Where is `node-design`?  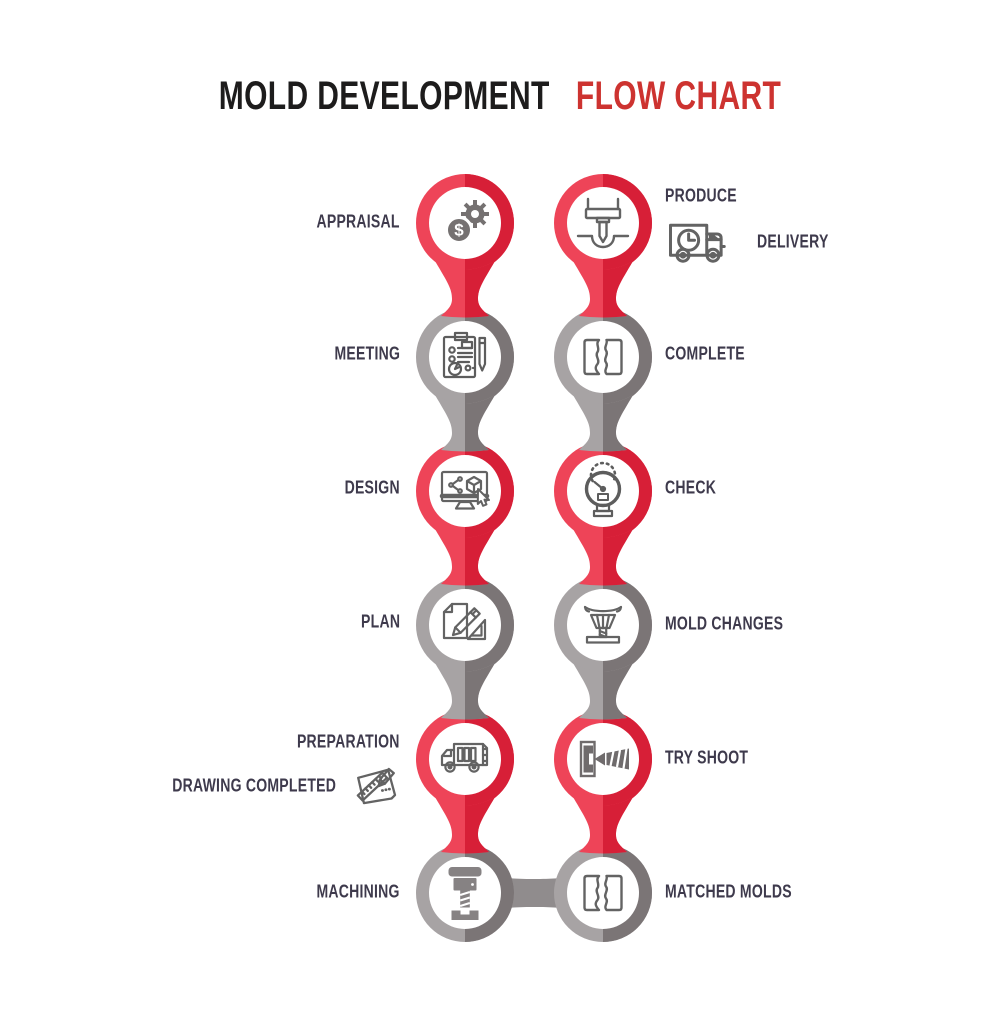 node-design is located at coordinates (465, 491).